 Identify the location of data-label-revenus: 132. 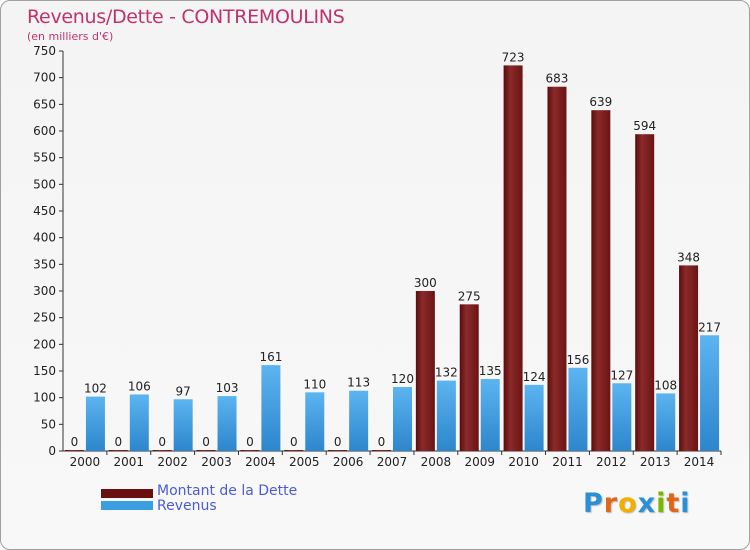
(446, 373).